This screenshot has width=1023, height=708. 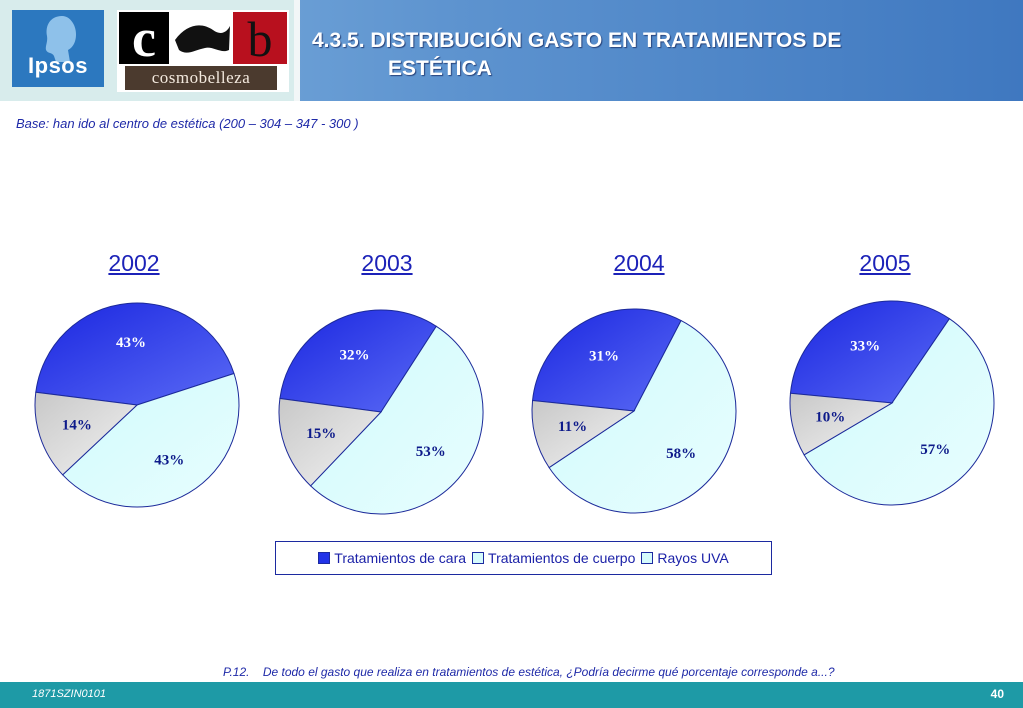 I want to click on cosmobelleza-emblem-icon: c b, so click(x=203, y=50).